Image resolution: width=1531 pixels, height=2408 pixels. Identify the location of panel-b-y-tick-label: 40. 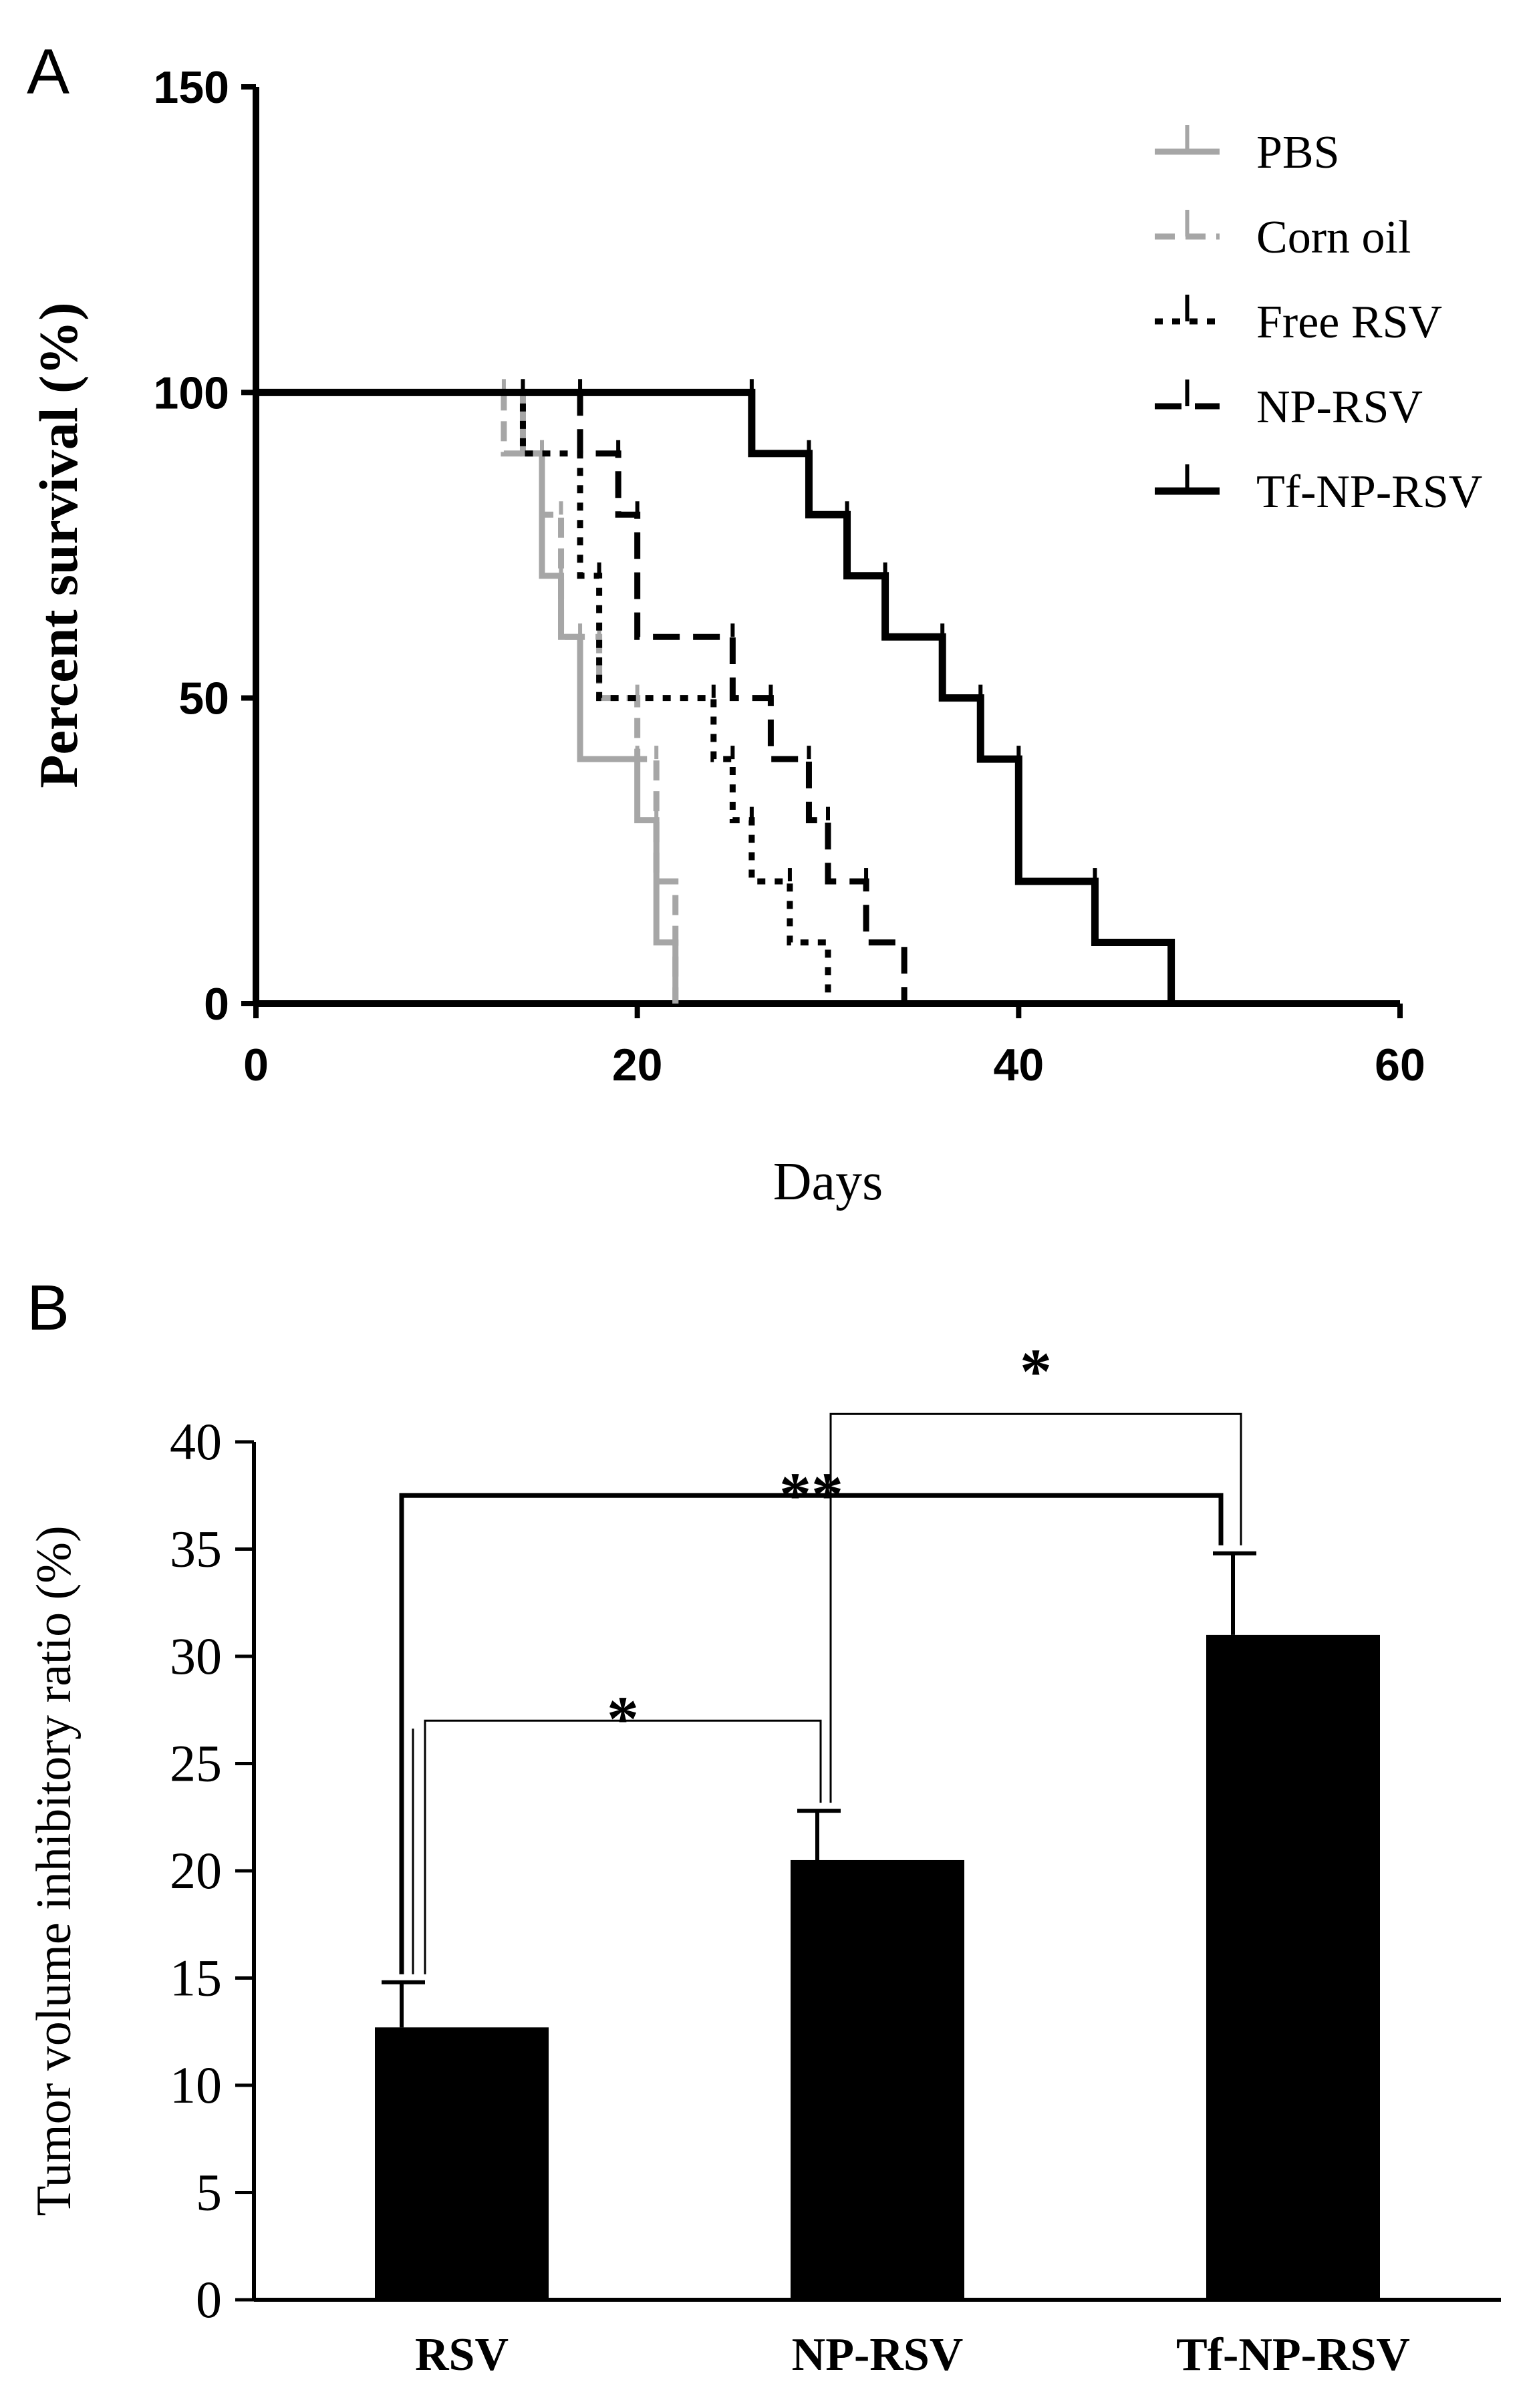
(196, 1442).